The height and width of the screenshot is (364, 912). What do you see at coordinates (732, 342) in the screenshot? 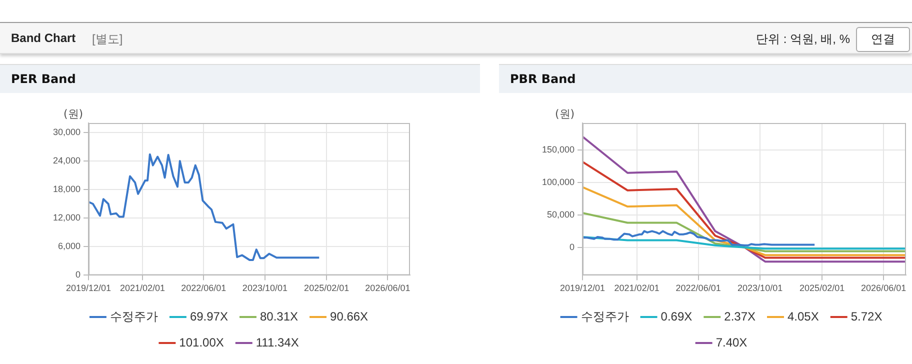
I see `legend-label: 7.40X` at bounding box center [732, 342].